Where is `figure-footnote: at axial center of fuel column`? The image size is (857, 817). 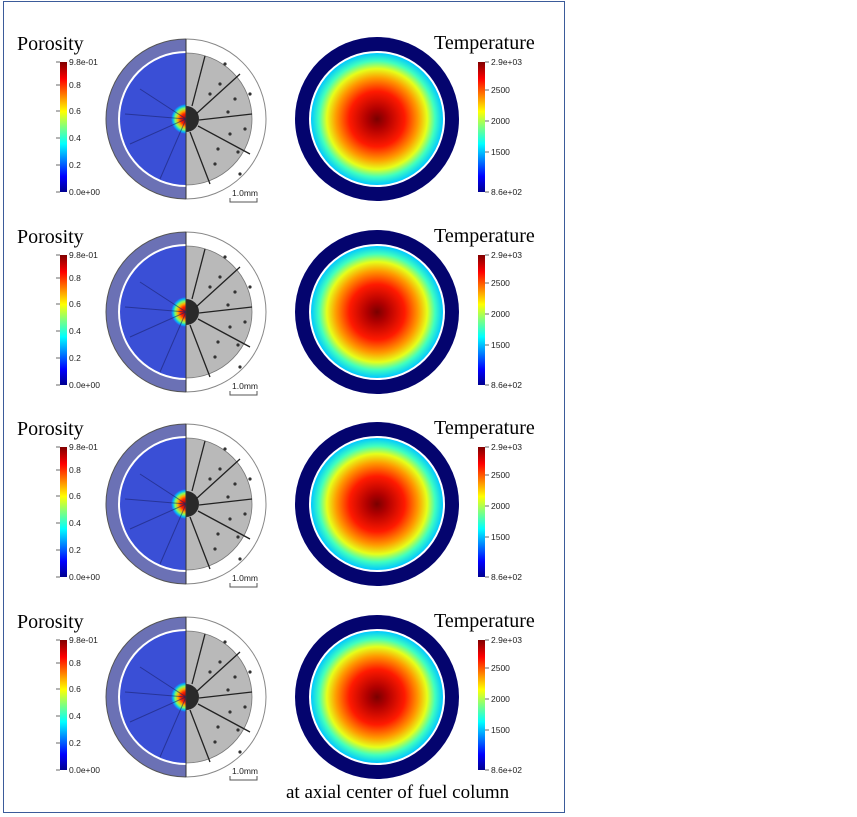
figure-footnote: at axial center of fuel column is located at coordinates (398, 792).